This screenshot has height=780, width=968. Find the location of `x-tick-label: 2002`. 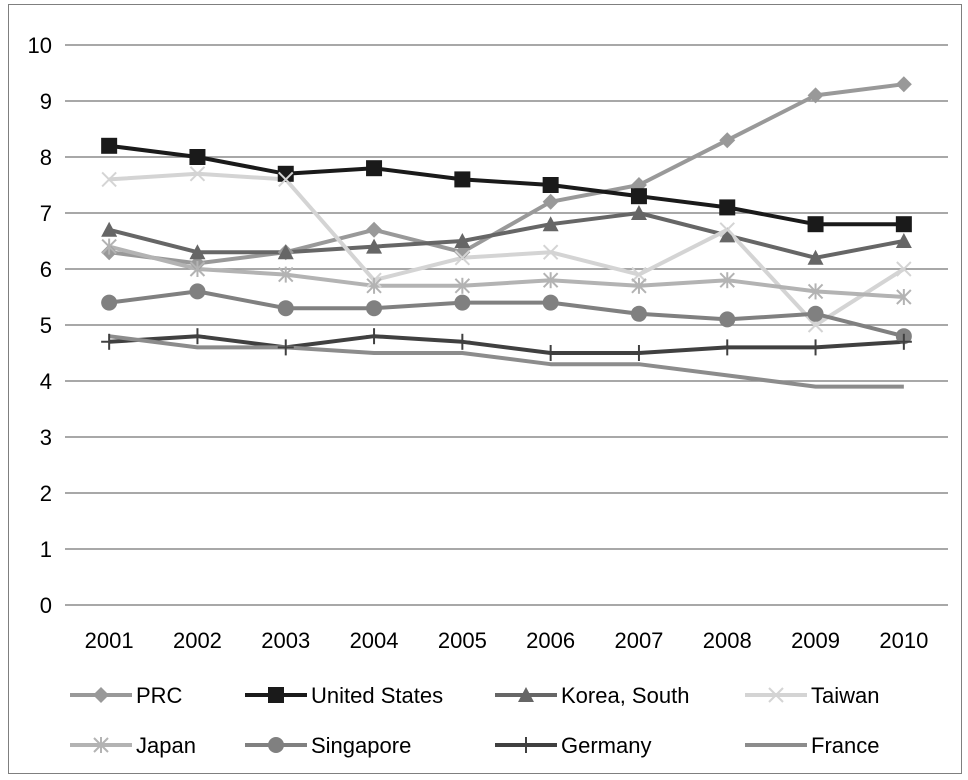

x-tick-label: 2002 is located at coordinates (197, 640).